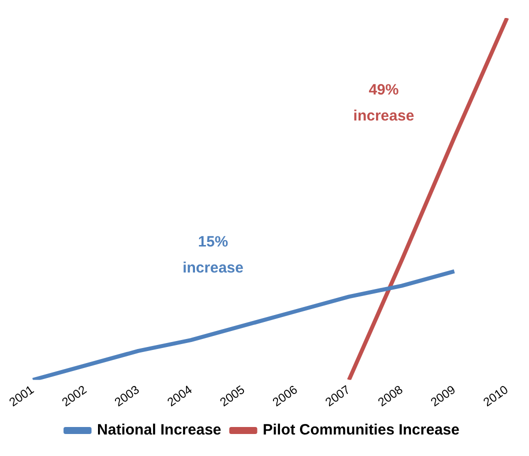  I want to click on annotation: 49% increase, so click(383, 103).